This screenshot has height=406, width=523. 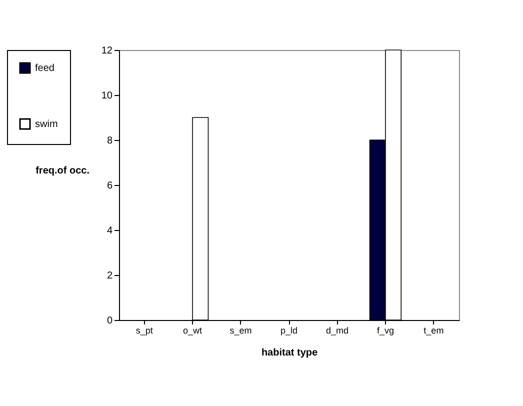 What do you see at coordinates (289, 353) in the screenshot?
I see `x-axis-title: habitat type` at bounding box center [289, 353].